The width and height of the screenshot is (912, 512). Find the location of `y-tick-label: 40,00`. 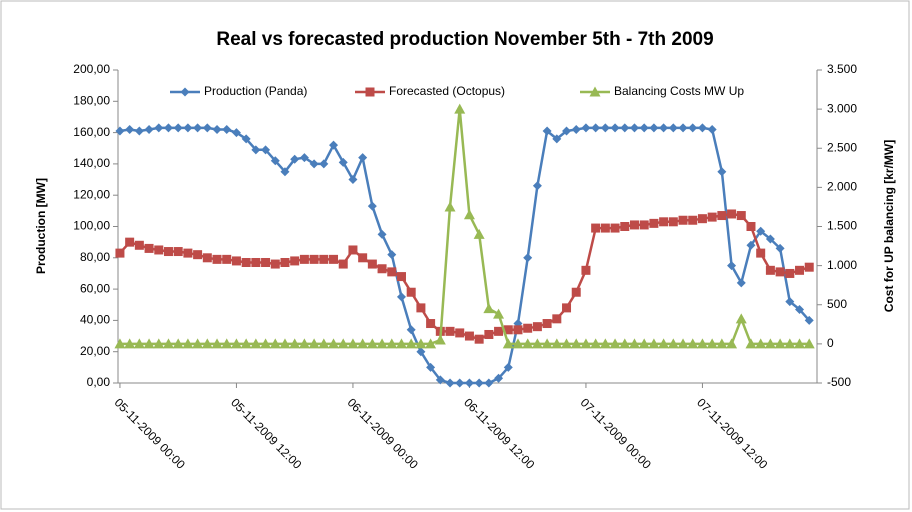

y-tick-label: 40,00 is located at coordinates (95, 320).